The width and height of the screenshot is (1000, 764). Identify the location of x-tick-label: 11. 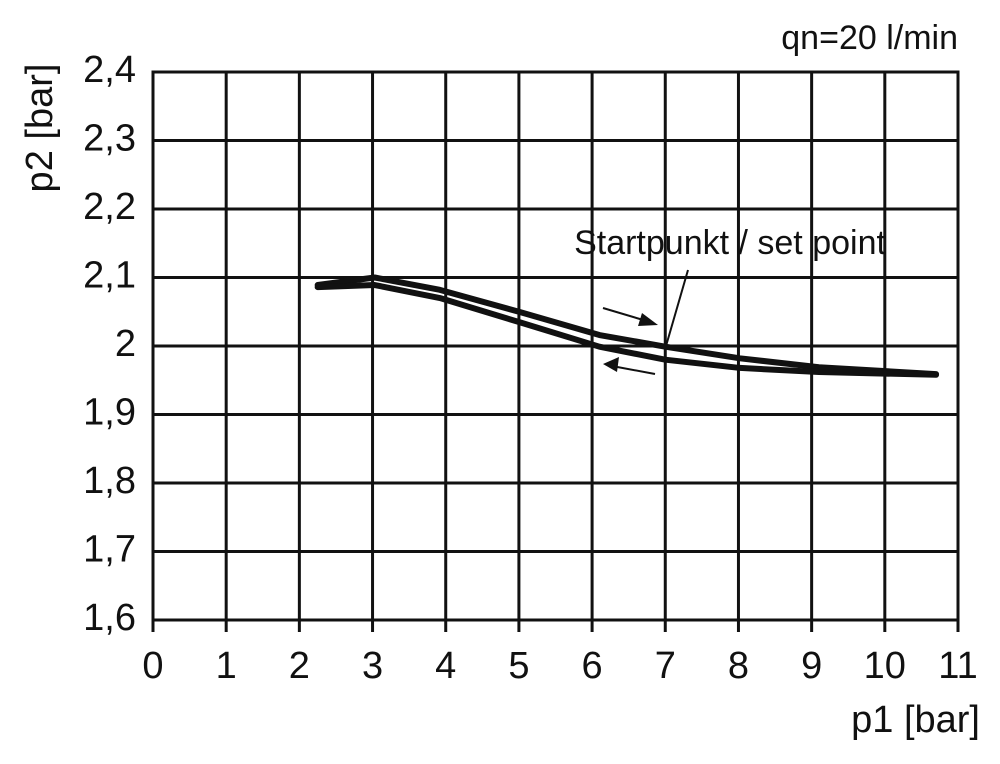
(957, 666).